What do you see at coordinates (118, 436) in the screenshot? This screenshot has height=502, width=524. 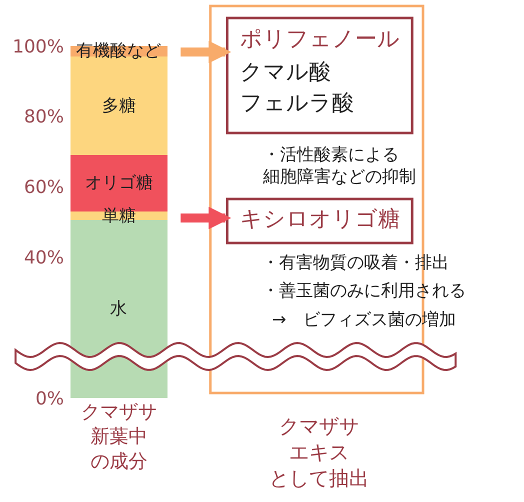 I see `x-tick-label: クマザサ新葉中の成分` at bounding box center [118, 436].